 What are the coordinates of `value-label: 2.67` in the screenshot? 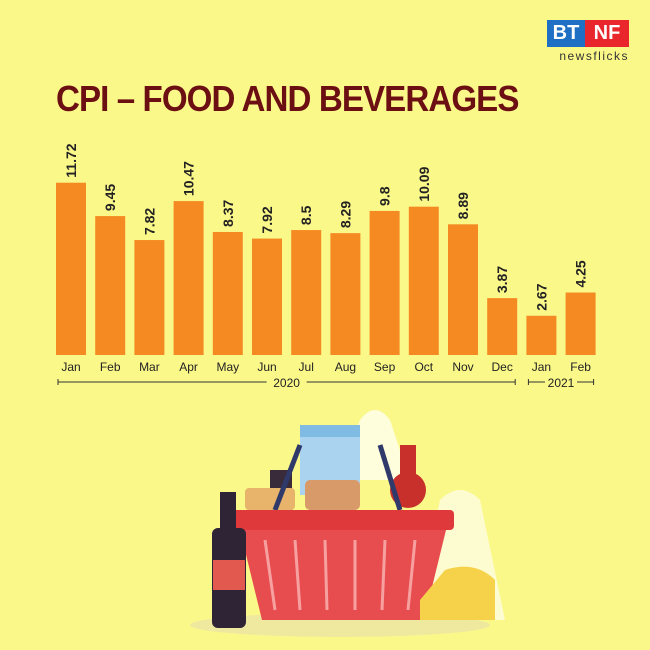 It's located at (541, 296).